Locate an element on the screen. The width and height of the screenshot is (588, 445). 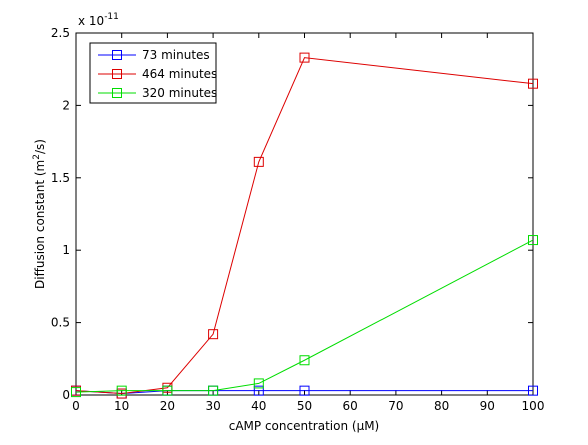
x-tick-label: 10 is located at coordinates (121, 406).